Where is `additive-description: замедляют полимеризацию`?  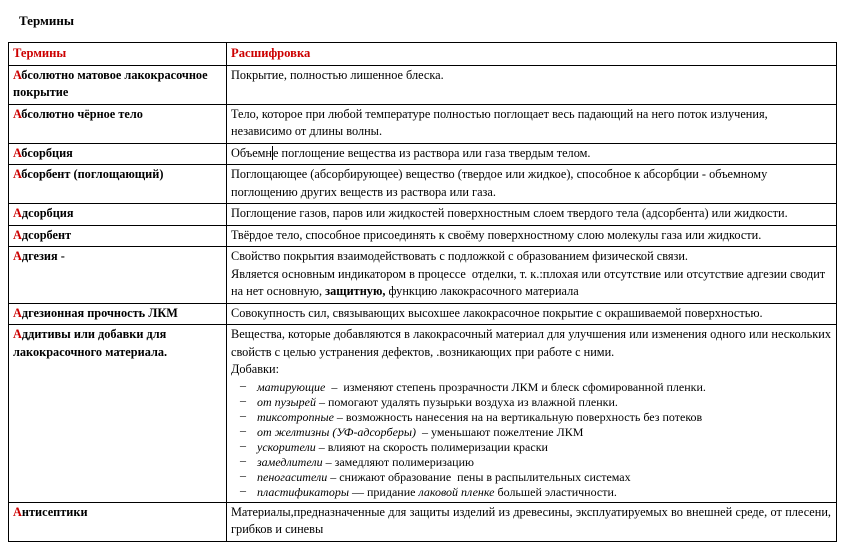 additive-description: замедляют полимеризацию is located at coordinates (404, 461).